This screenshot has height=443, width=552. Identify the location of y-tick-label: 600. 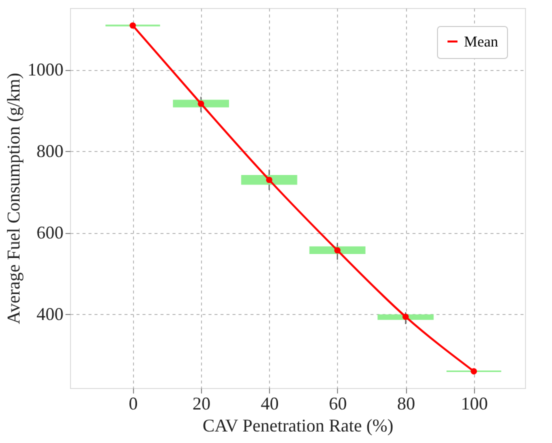
(50, 232).